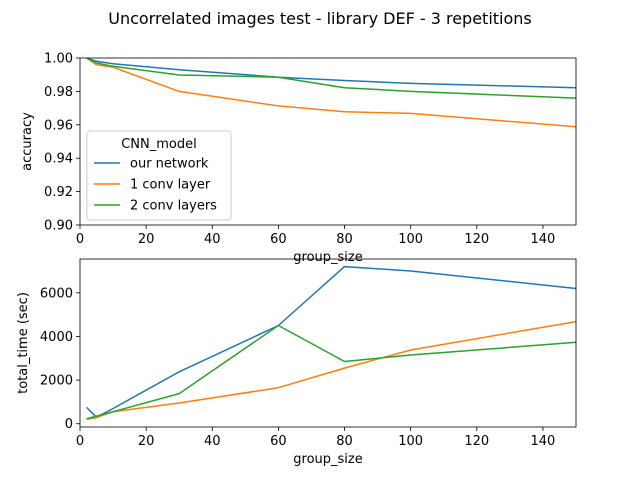 This screenshot has width=640, height=480. What do you see at coordinates (56, 337) in the screenshot?
I see `y-tick-label: 4000` at bounding box center [56, 337].